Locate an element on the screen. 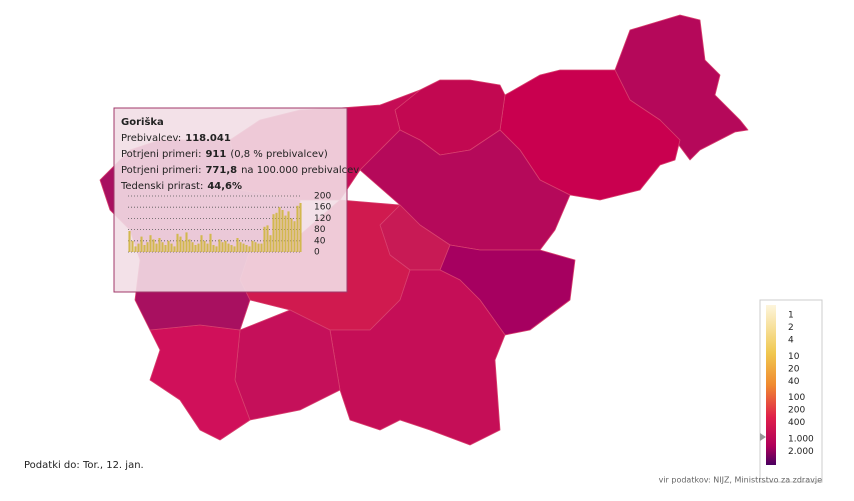 Image resolution: width=854 pixels, height=501 pixels. legend-label: 2 is located at coordinates (791, 328).